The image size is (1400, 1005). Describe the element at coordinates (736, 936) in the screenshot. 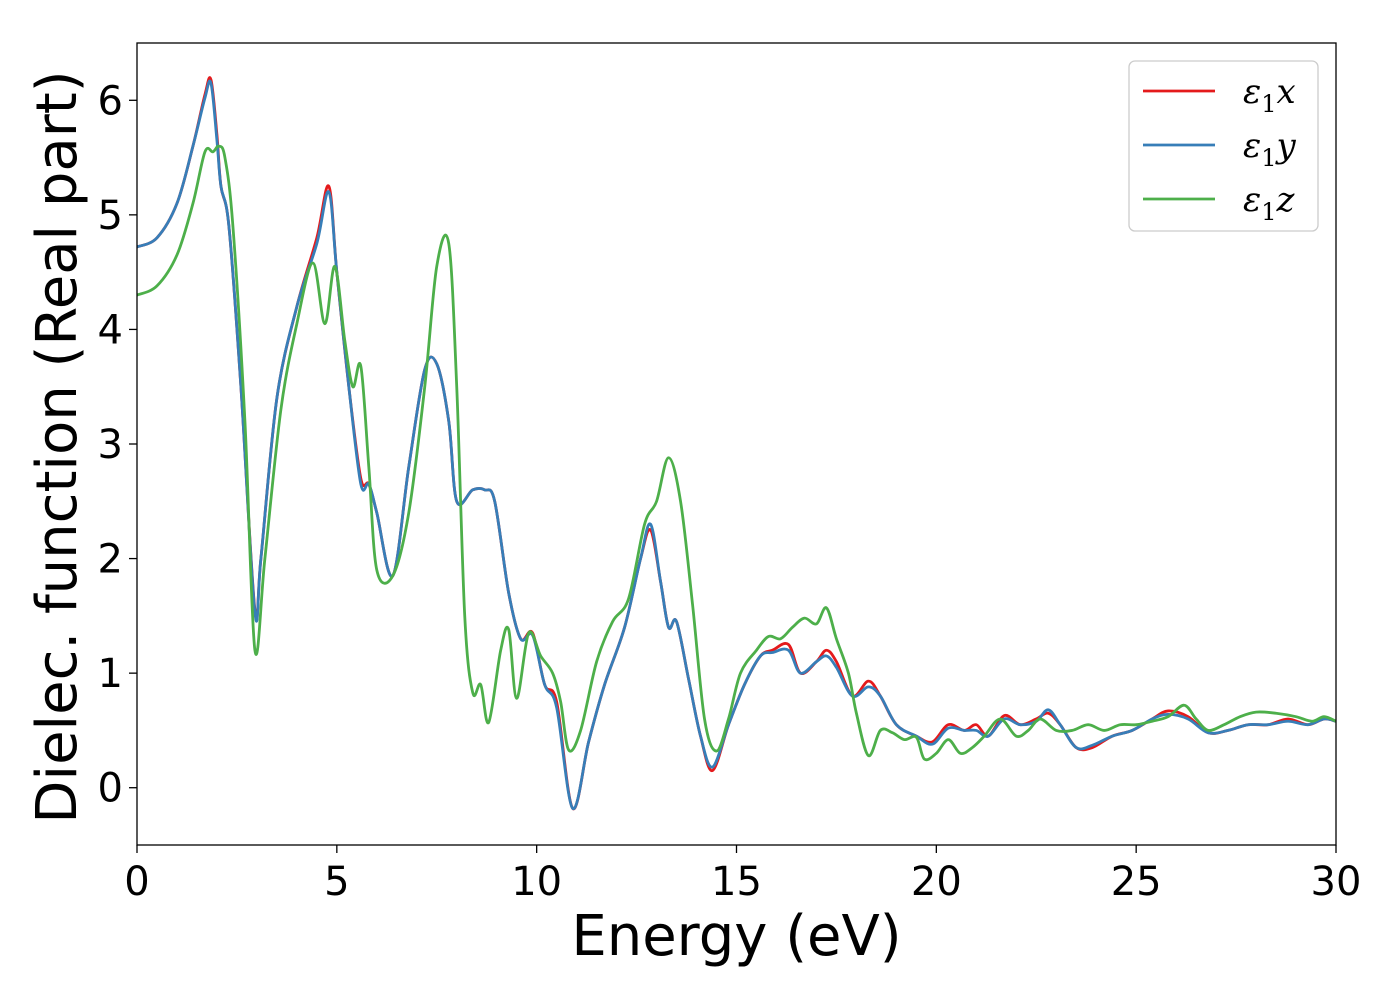

I see `x-axis-title: Energy (eV)` at that location.